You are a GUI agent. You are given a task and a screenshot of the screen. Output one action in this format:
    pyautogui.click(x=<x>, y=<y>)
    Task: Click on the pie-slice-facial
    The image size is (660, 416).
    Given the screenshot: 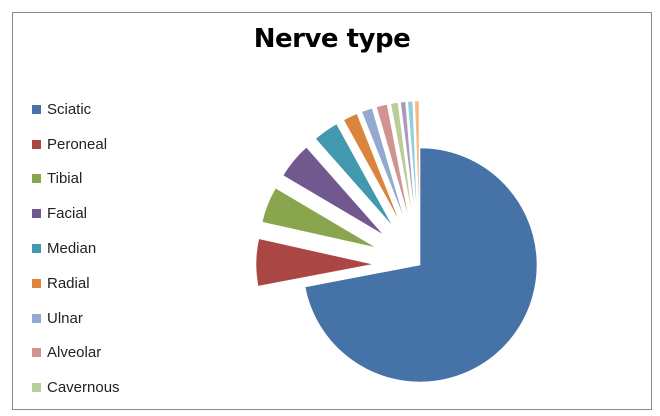 What is the action you would take?
    pyautogui.click(x=333, y=191)
    